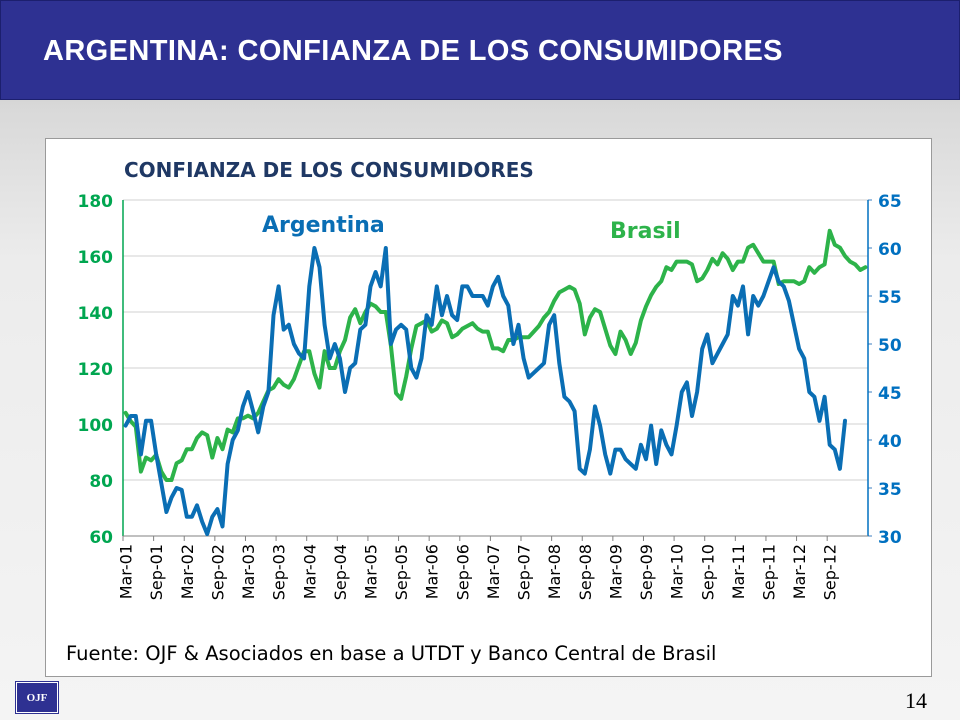 The image size is (960, 720). Describe the element at coordinates (279, 572) in the screenshot. I see `x-tick-label: Sep-03` at that location.